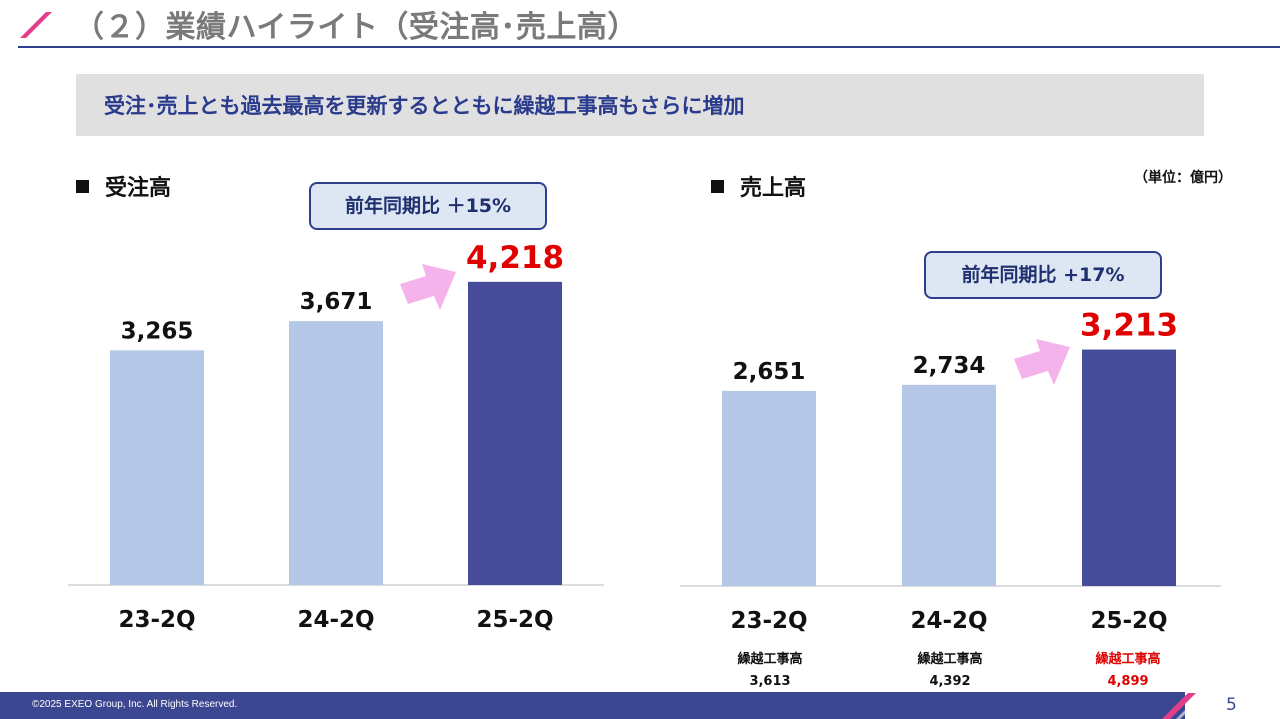 This screenshot has height=719, width=1280. I want to click on sales-growth-arrow-icon, so click(1042, 362).